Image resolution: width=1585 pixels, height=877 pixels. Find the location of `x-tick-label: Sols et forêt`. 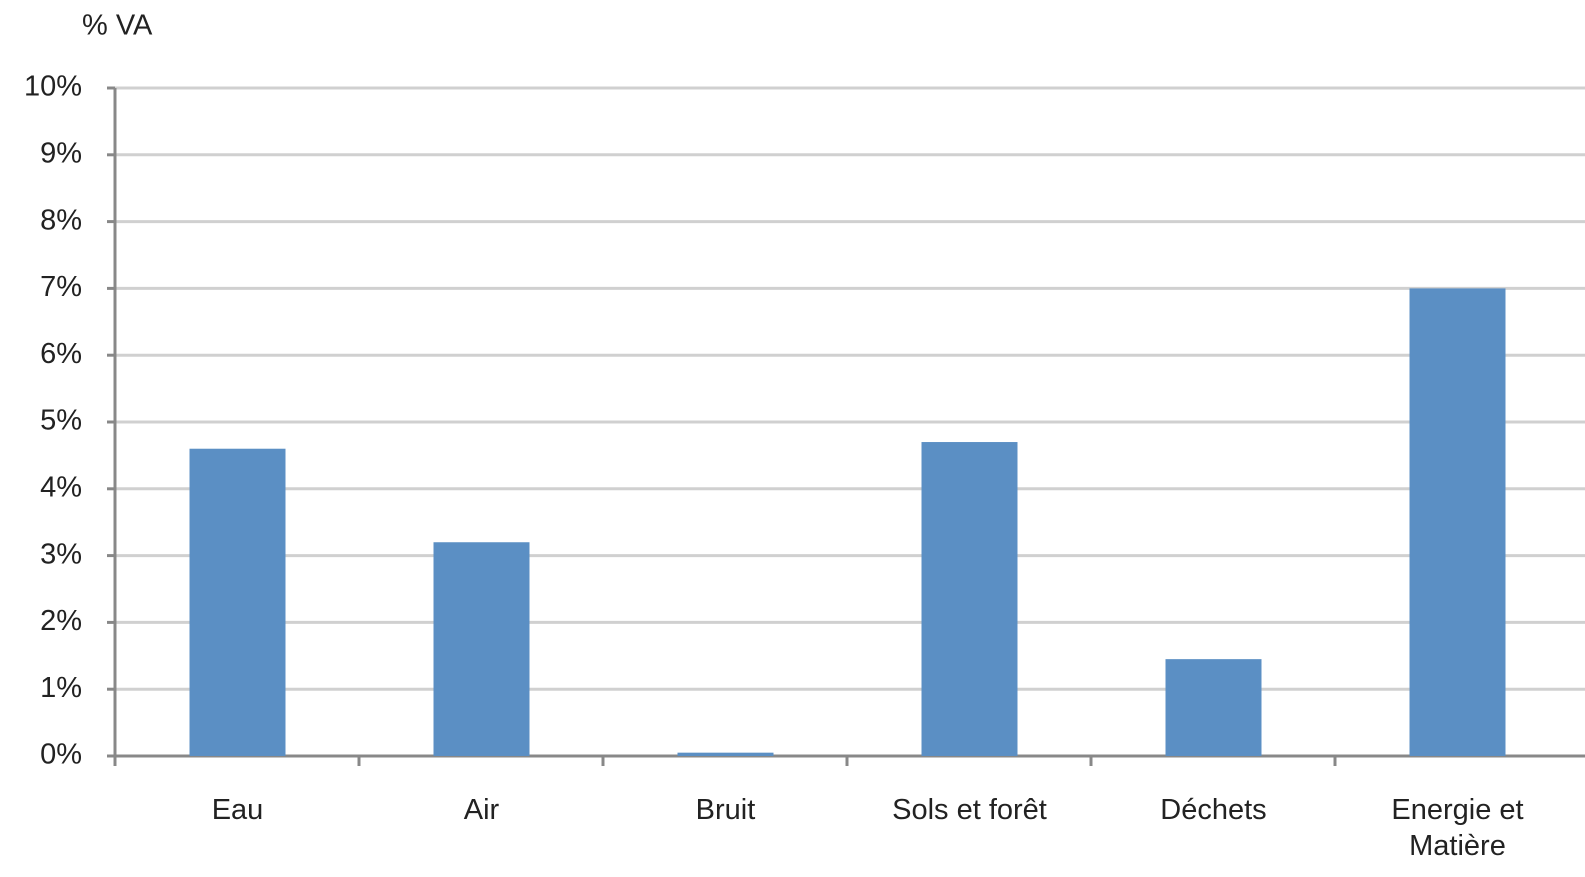

x-tick-label: Sols et forêt is located at coordinates (969, 810).